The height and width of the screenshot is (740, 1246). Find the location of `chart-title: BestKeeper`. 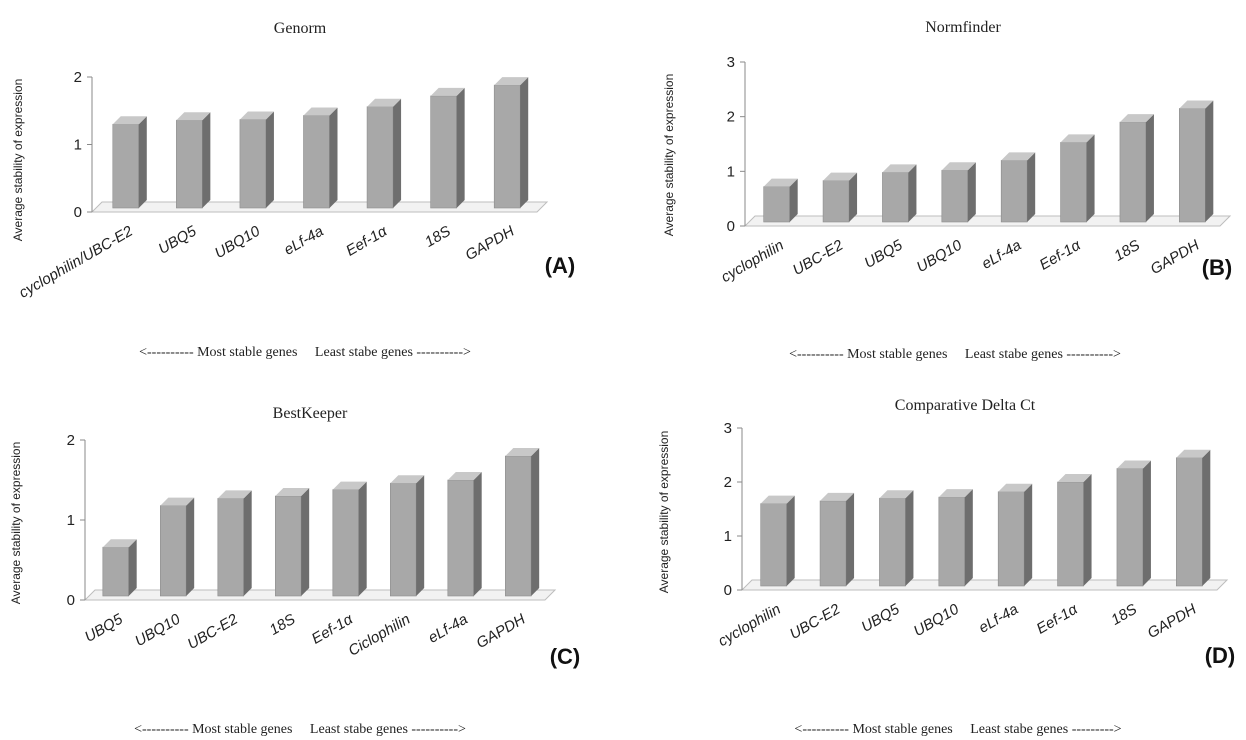

chart-title: BestKeeper is located at coordinates (310, 413).